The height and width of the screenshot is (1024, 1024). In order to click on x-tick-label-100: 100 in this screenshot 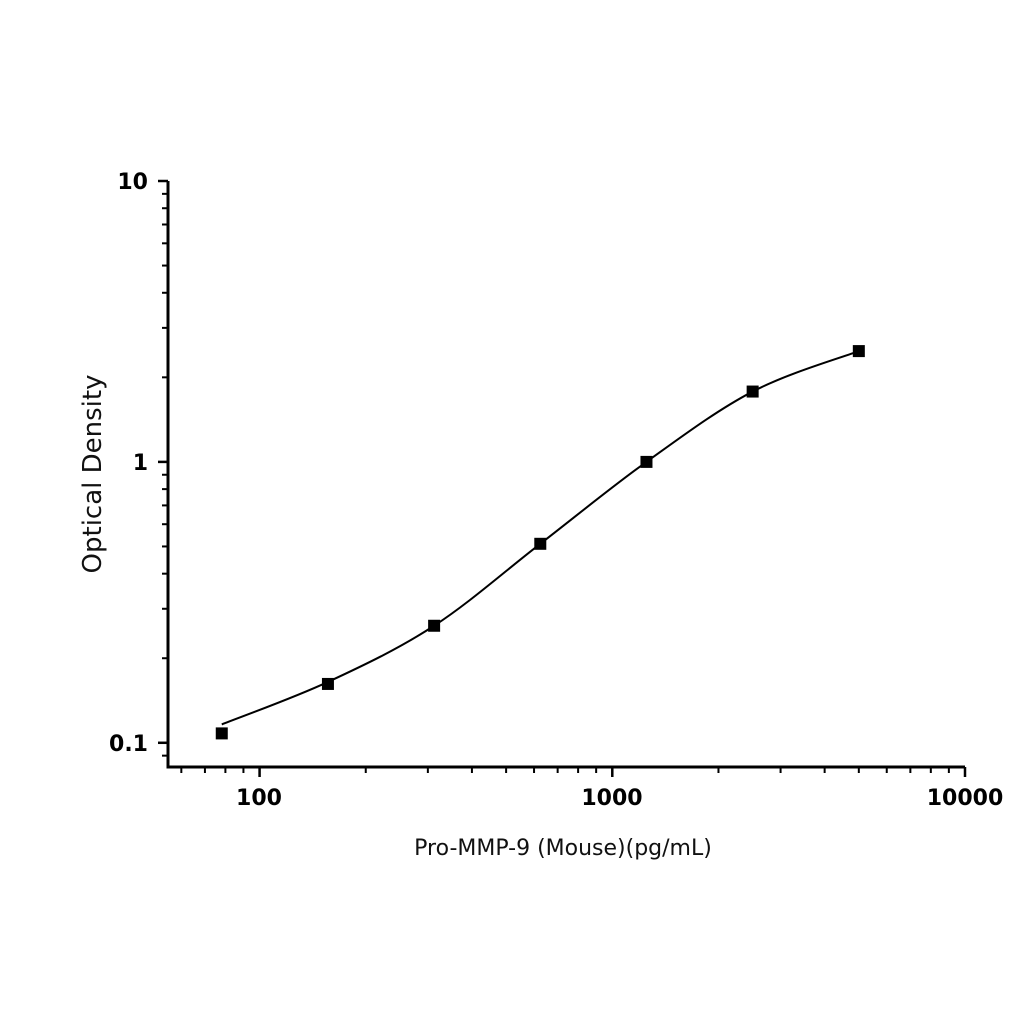, I will do `click(259, 798)`.